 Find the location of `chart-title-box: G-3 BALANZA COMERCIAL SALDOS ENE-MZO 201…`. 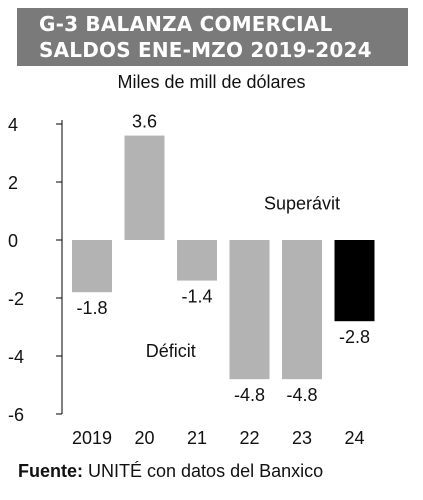

chart-title-box: G-3 BALANZA COMERCIAL SALDOS ENE-MZO 201… is located at coordinates (212, 37).